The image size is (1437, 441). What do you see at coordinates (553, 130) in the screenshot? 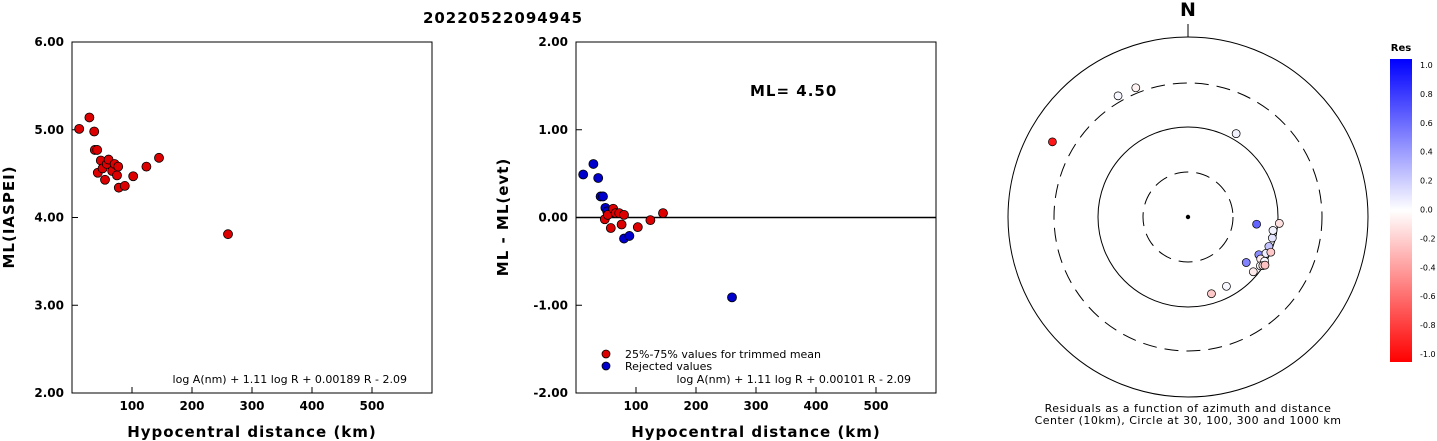
I see `middle-ytick-label: 1.00` at bounding box center [553, 130].